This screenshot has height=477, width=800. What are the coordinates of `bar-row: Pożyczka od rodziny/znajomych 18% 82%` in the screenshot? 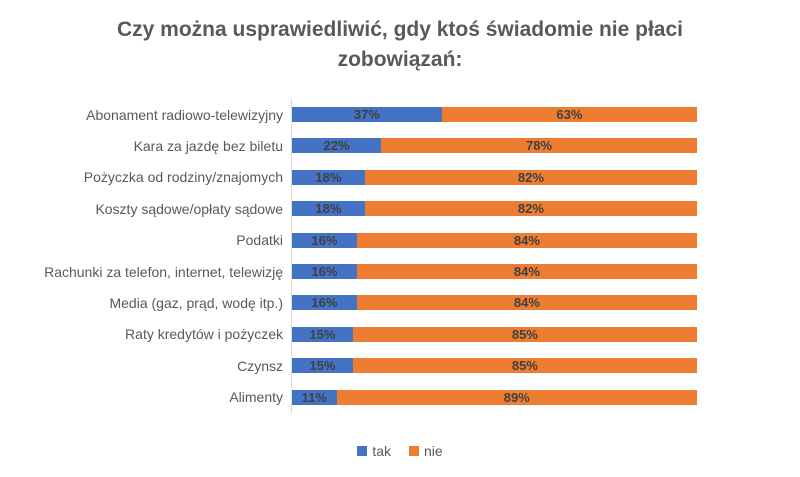 It's located at (354, 177).